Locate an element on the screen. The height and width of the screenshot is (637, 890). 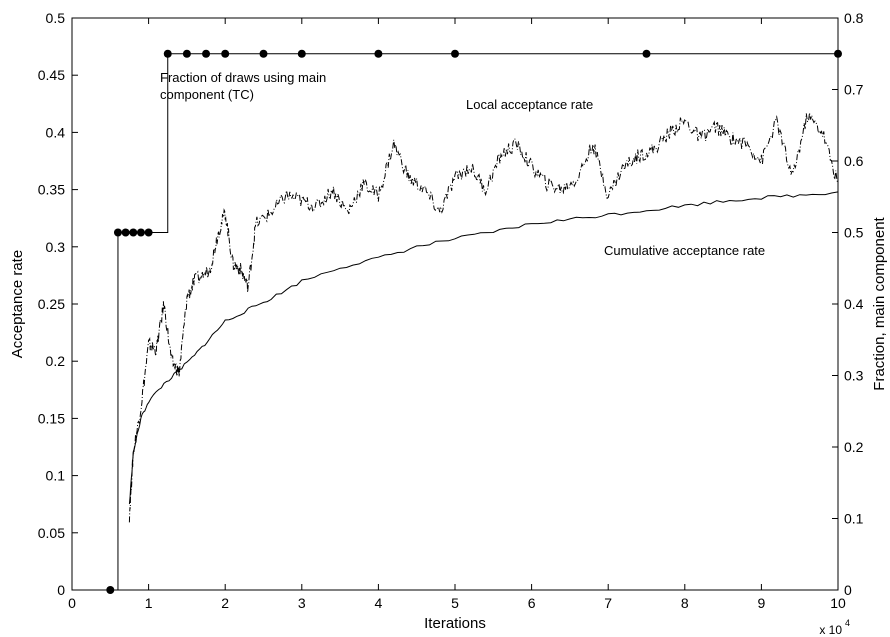
y-right-tick-label: 0.1 is located at coordinates (854, 519).